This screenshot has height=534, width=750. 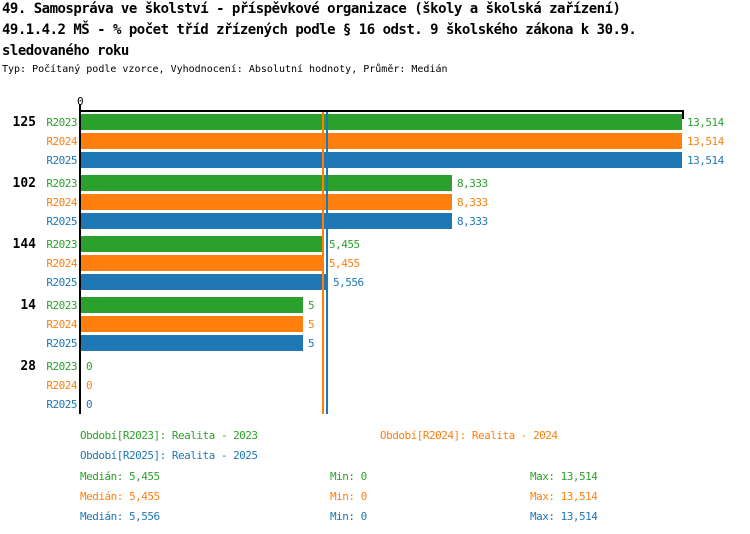 What do you see at coordinates (469, 435) in the screenshot?
I see `legend-entry-r2024: Období[R2024]: Realita - 2024` at bounding box center [469, 435].